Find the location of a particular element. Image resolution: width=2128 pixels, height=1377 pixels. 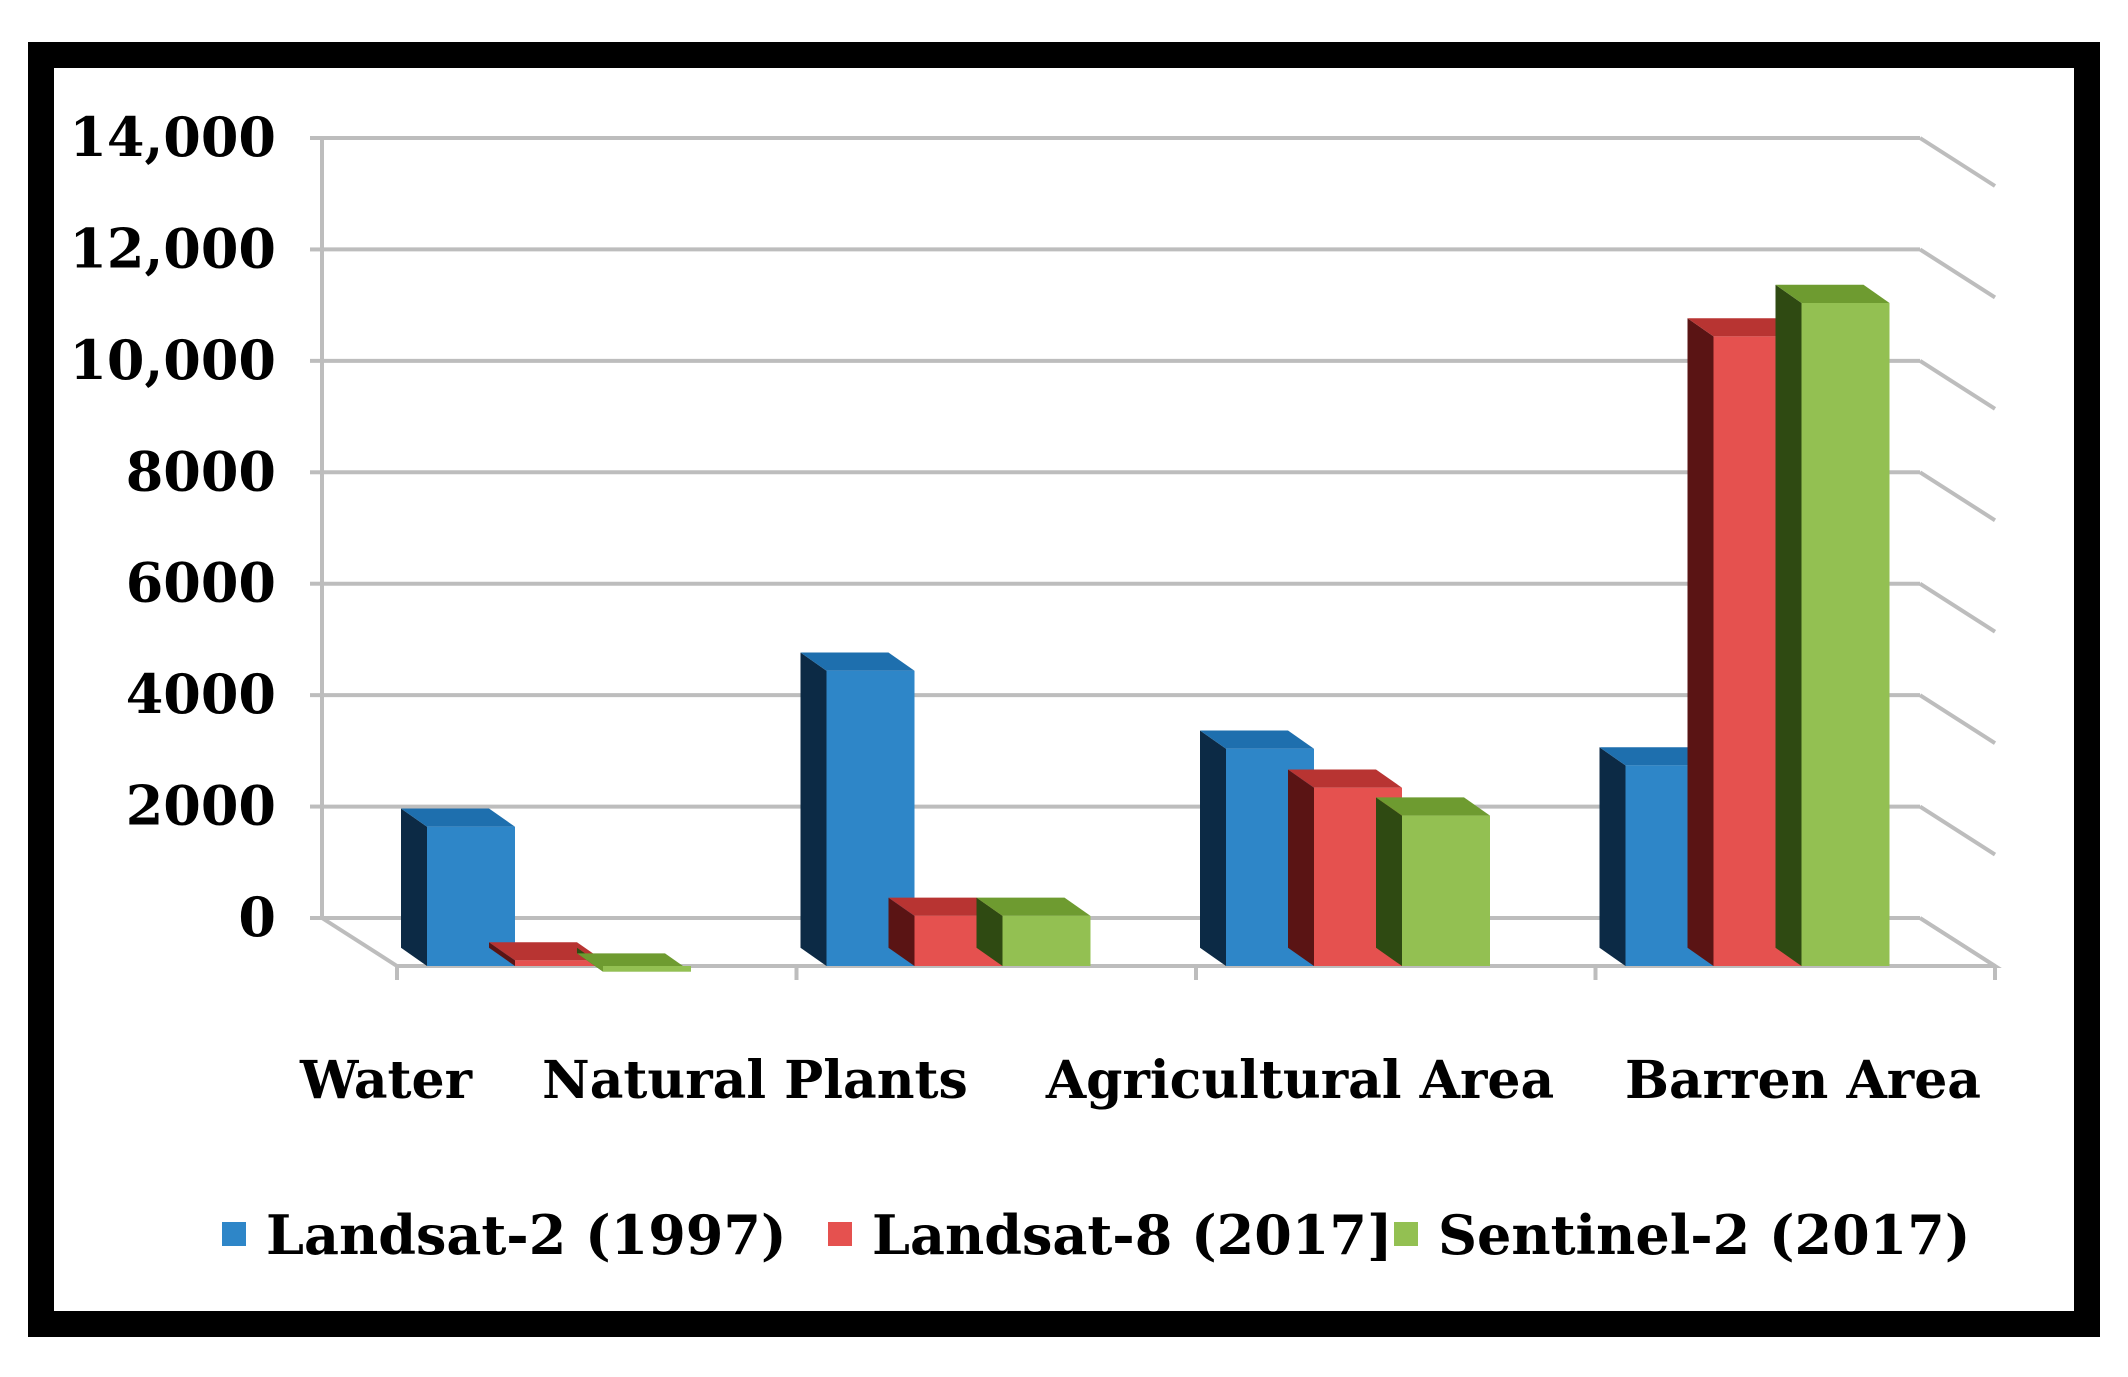

y-tick-label: 10,000 is located at coordinates (172, 360).